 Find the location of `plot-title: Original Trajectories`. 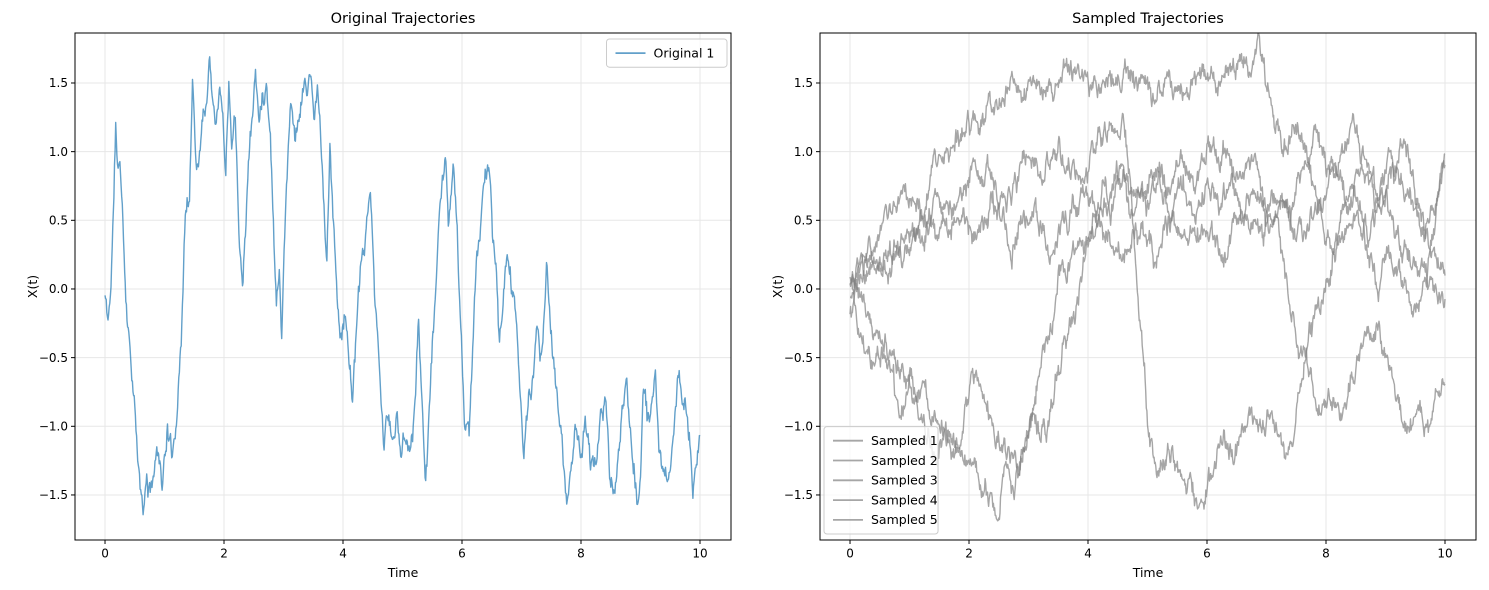

plot-title: Original Trajectories is located at coordinates (403, 19).